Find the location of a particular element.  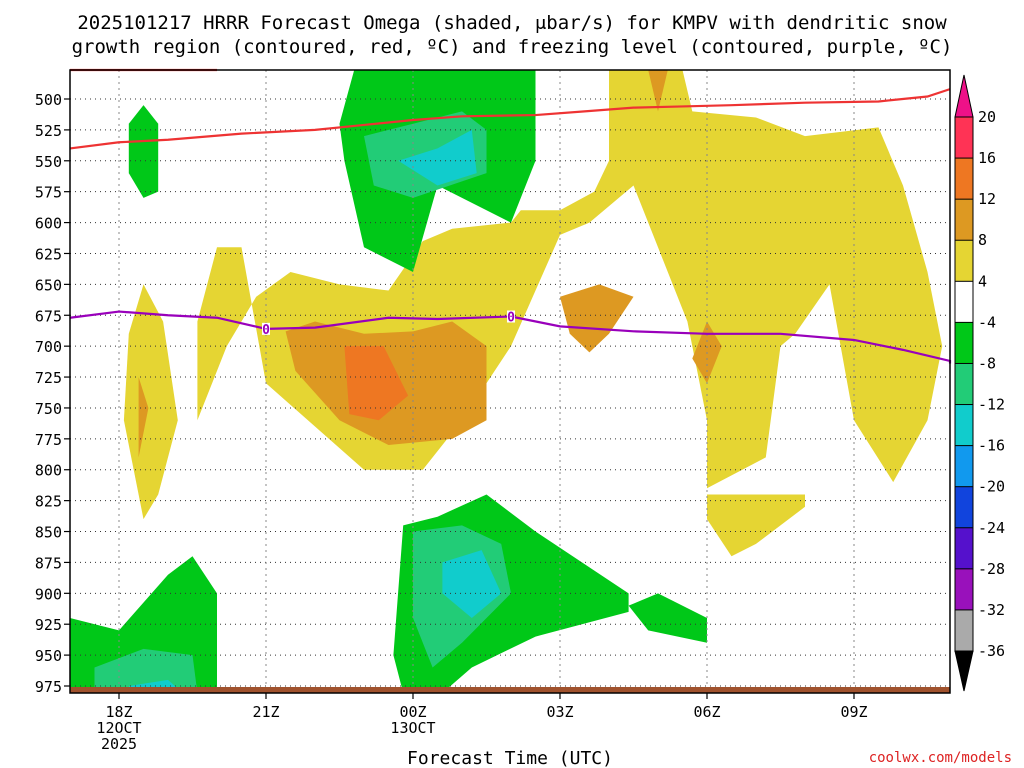

y-tick-label-750: 750 is located at coordinates (48, 409).